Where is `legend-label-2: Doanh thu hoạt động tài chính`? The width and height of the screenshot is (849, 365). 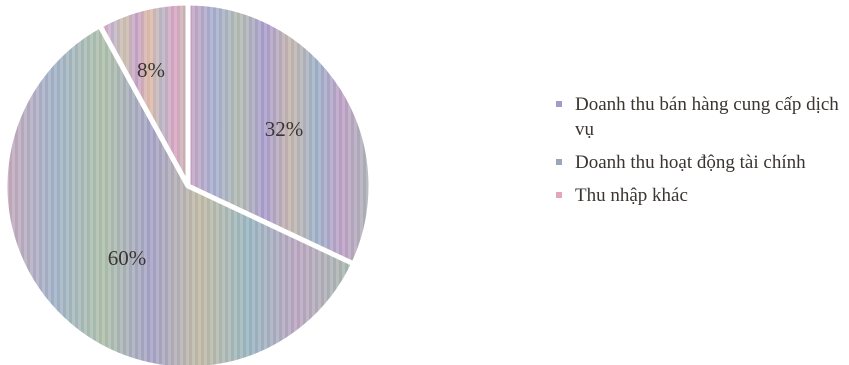 legend-label-2: Doanh thu hoạt động tài chính is located at coordinates (690, 162).